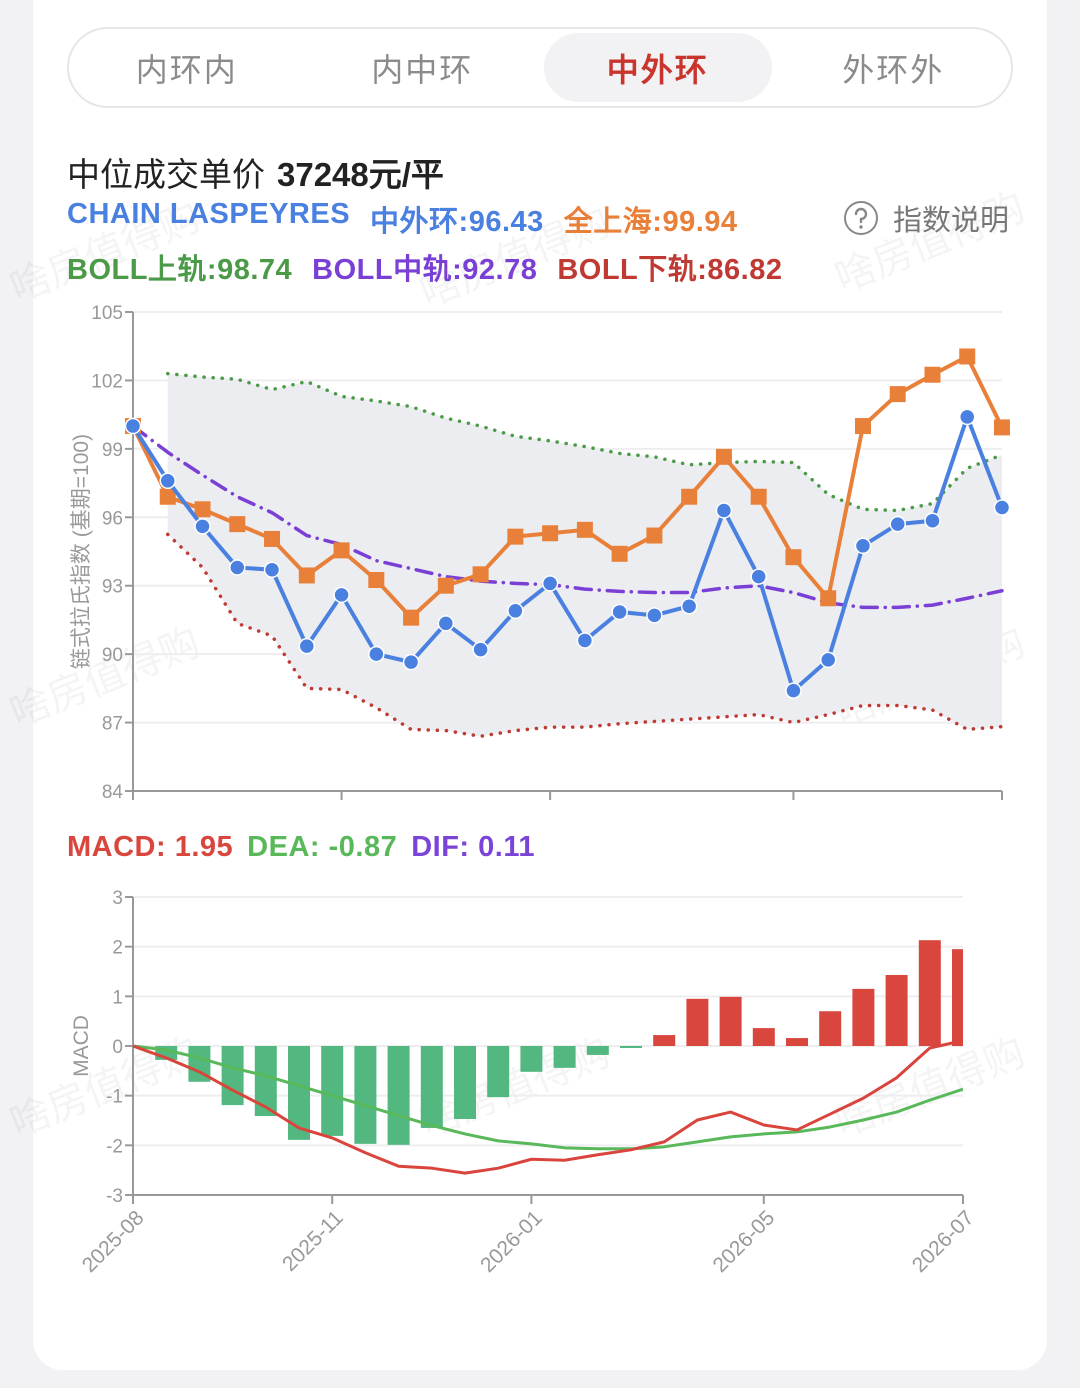  Describe the element at coordinates (670, 270) in the screenshot. I see `legend-item: BOLL下轨:86.82` at that location.